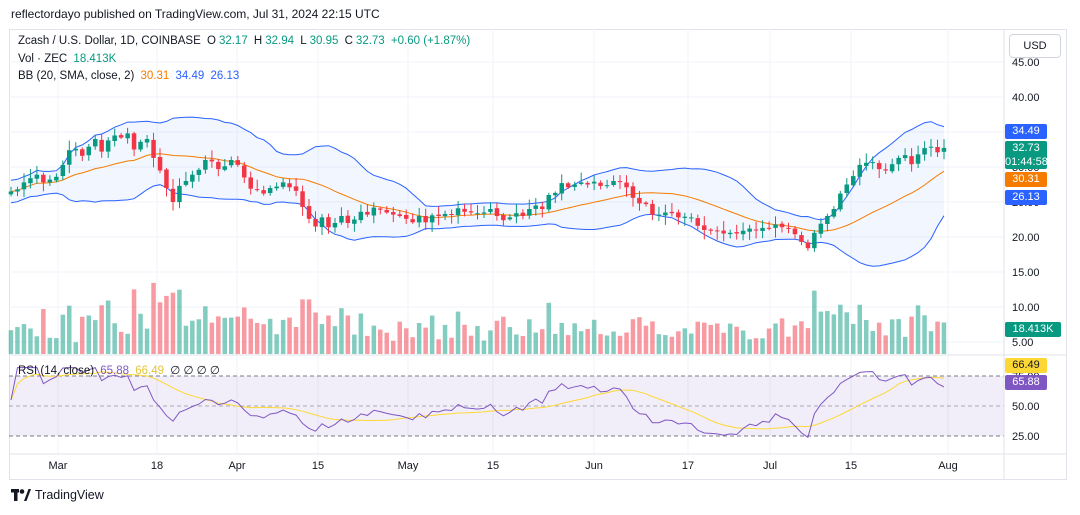 This screenshot has width=1080, height=515. What do you see at coordinates (69, 495) in the screenshot?
I see `brand-name: TradingView` at bounding box center [69, 495].